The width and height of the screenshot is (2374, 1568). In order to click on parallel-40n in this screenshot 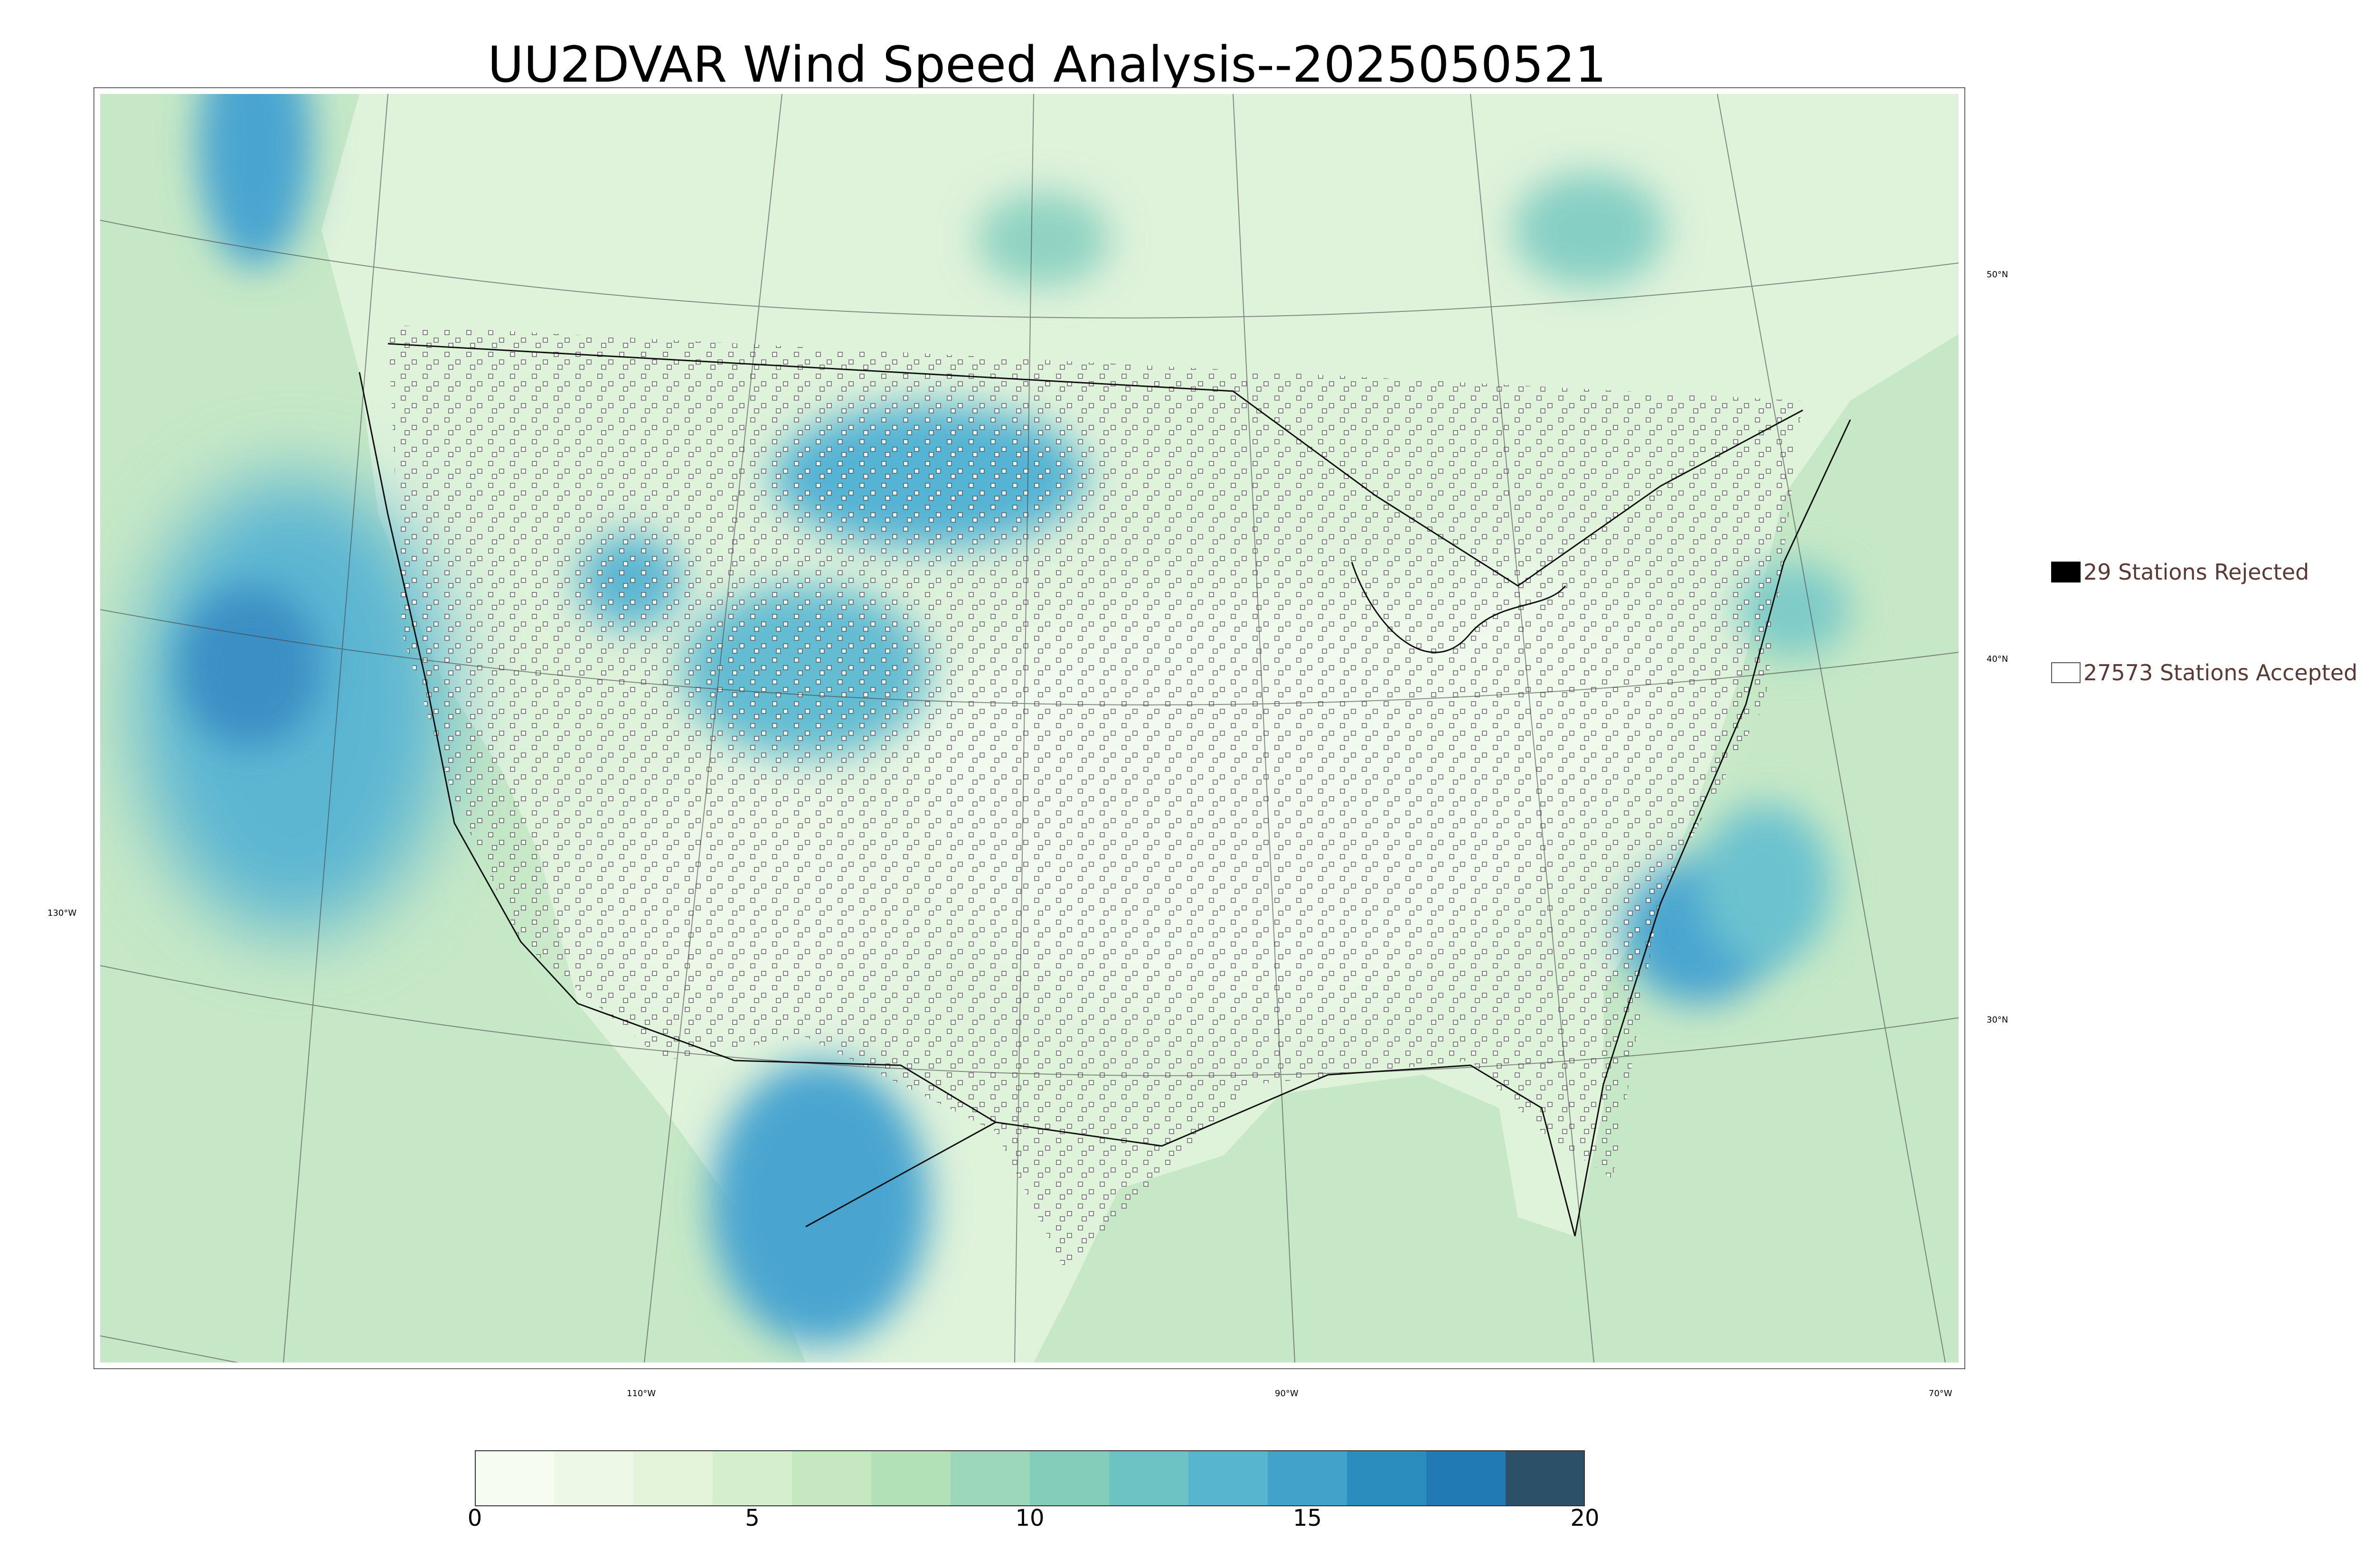, I will do `click(1029, 657)`.